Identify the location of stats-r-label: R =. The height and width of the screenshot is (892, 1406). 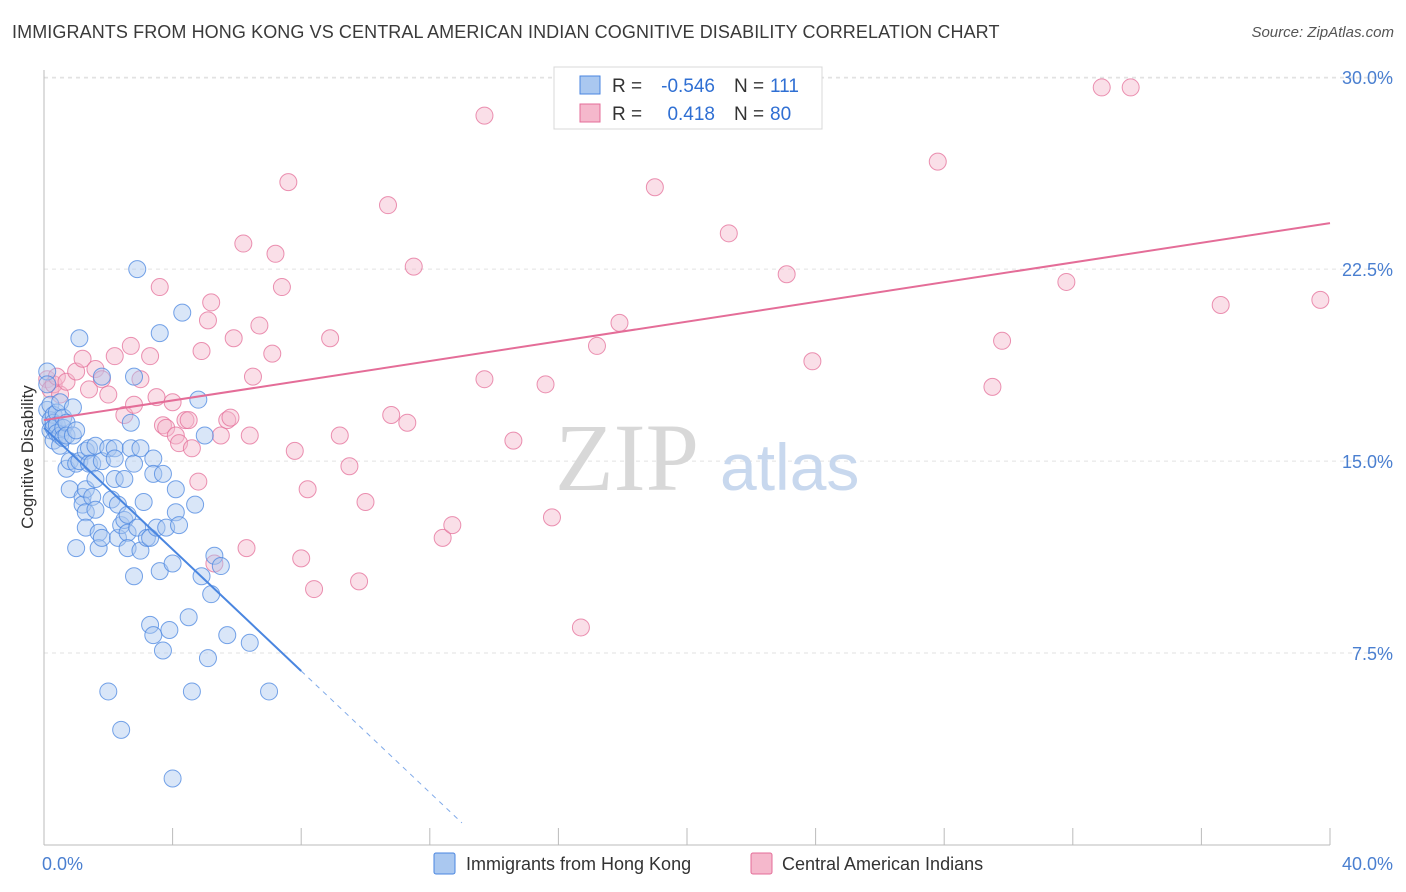
(627, 86).